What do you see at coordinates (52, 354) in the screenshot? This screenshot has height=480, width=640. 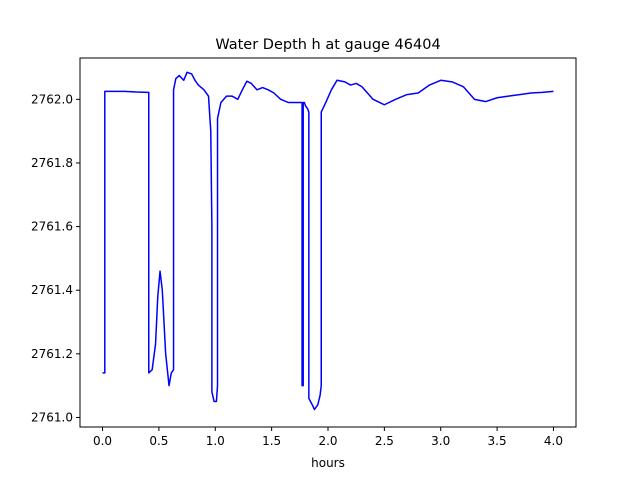 I see `y-tick-label: 2761.2` at bounding box center [52, 354].